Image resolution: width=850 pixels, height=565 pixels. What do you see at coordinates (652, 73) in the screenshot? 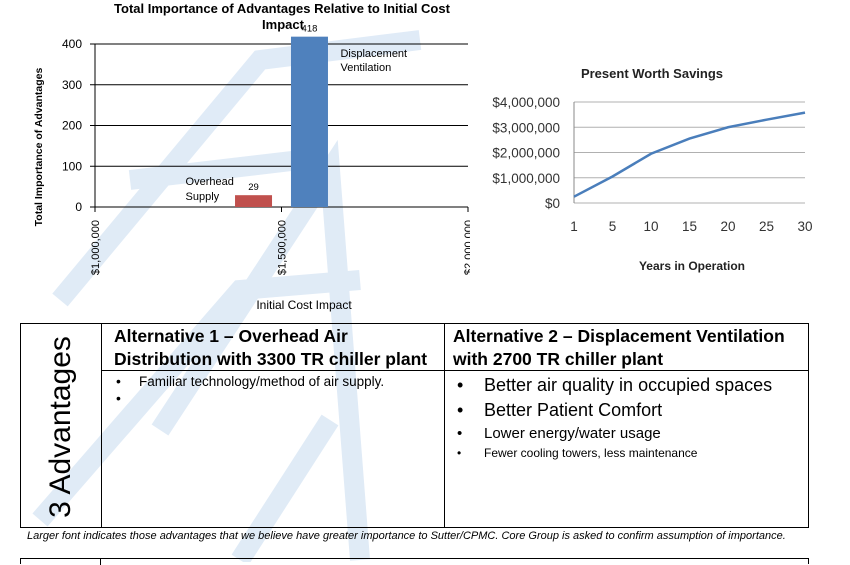
I see `line-chart-title: Present Worth Savings` at bounding box center [652, 73].